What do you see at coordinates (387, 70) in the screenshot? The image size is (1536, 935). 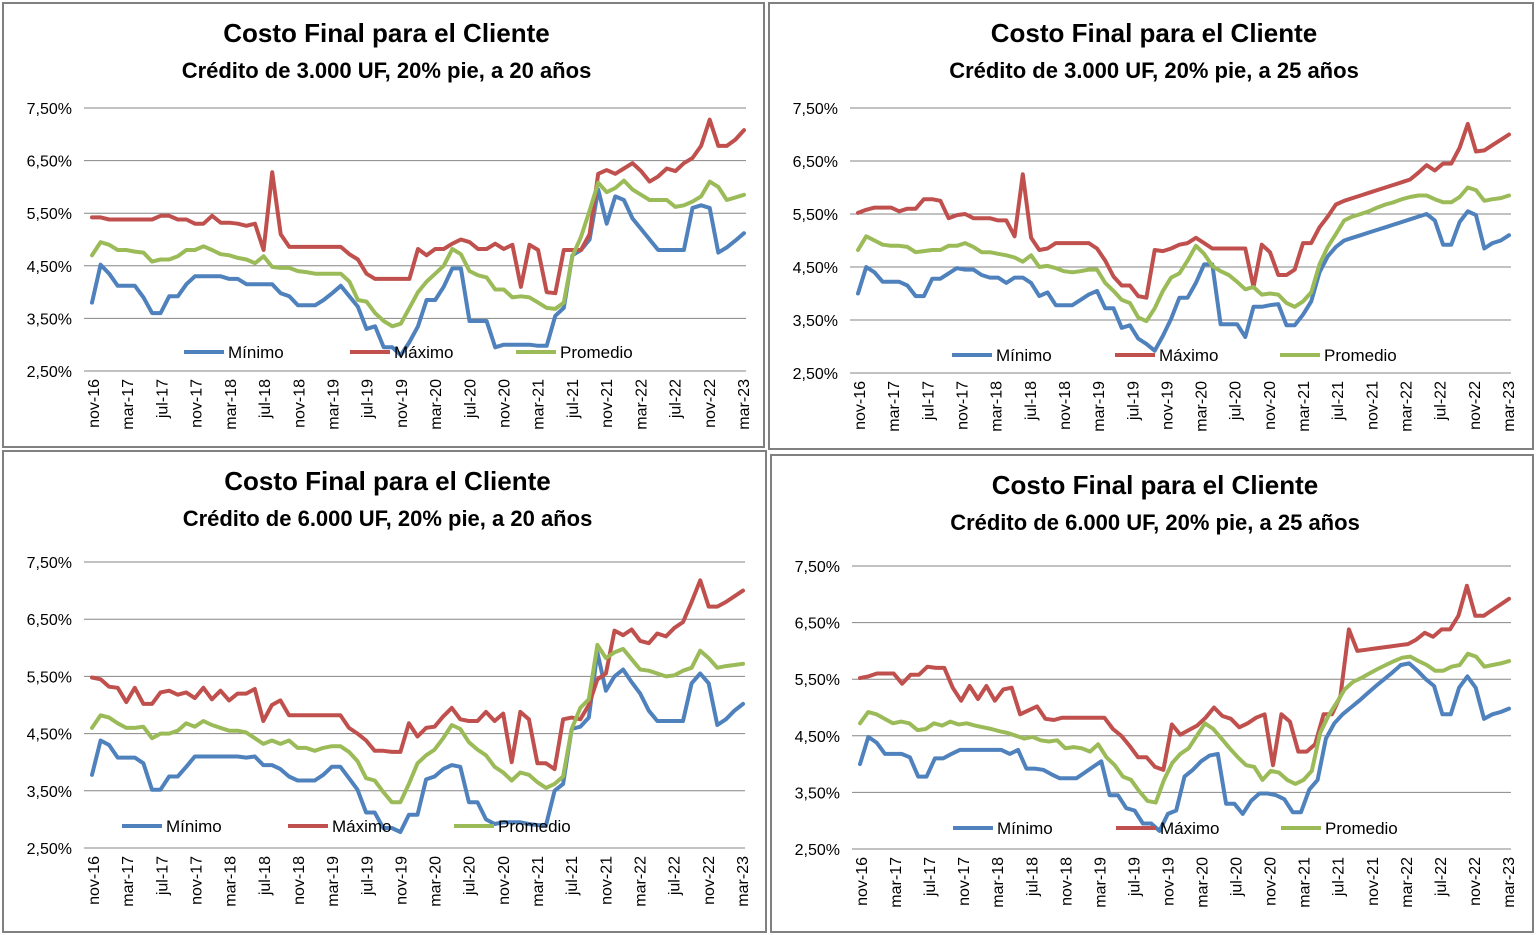 I see `chart-subtitle: Crédito de 3.000 UF, 20% pie, a 20 años` at bounding box center [387, 70].